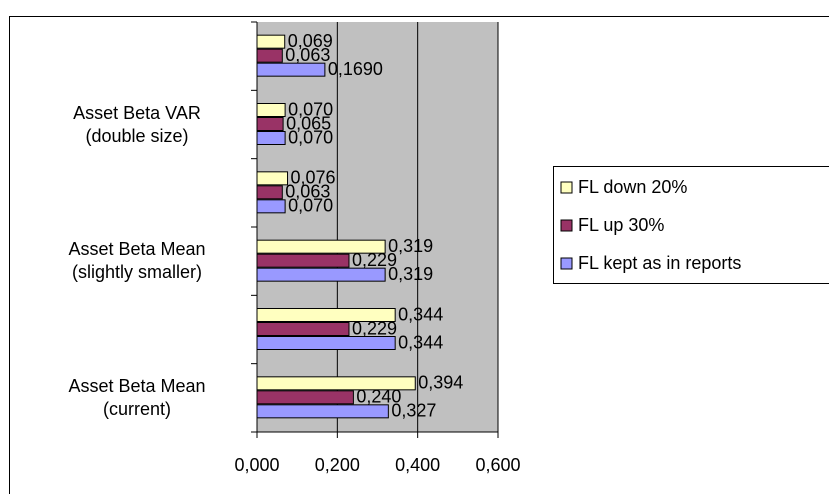 This screenshot has width=829, height=494. What do you see at coordinates (337, 465) in the screenshot?
I see `x-tick-label: 0,200` at bounding box center [337, 465].